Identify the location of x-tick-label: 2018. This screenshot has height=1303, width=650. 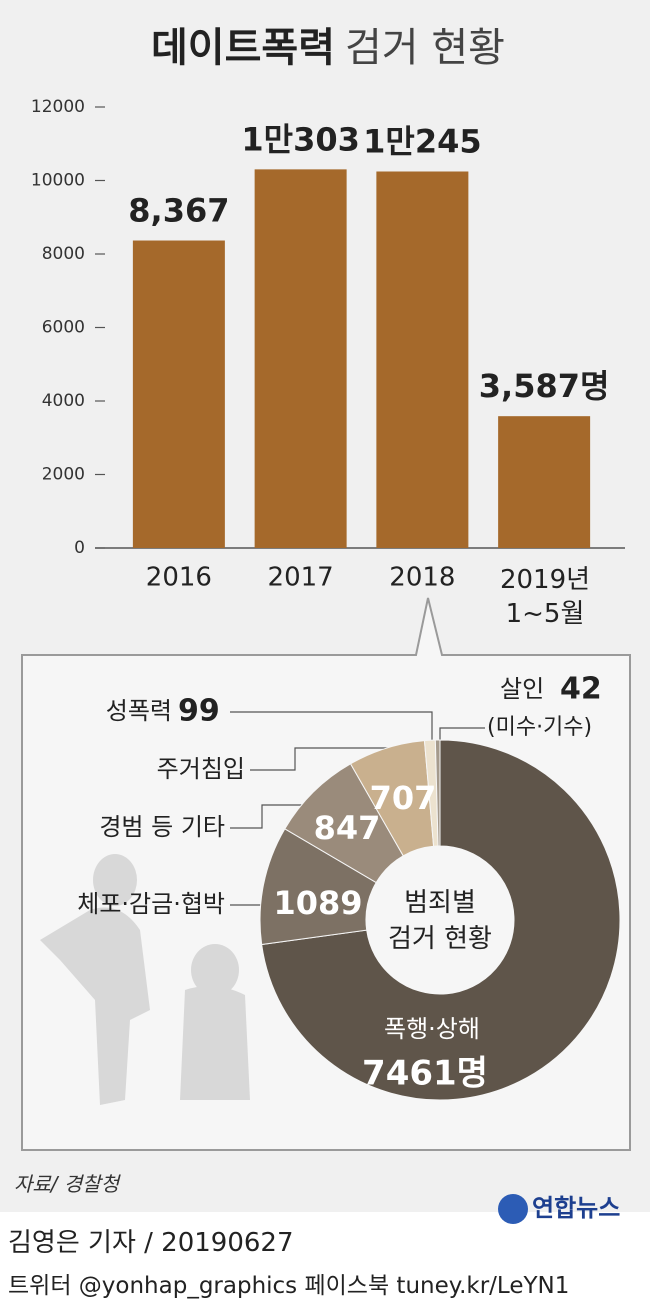
(422, 578).